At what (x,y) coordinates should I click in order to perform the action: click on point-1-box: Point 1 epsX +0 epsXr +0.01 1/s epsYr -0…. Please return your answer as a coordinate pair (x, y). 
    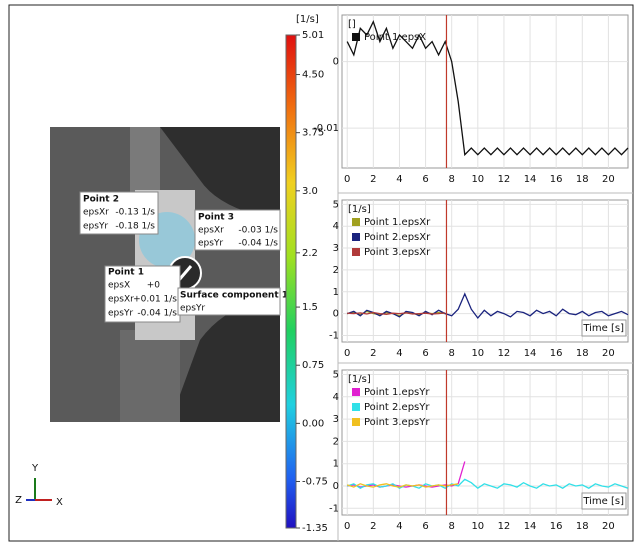
    Looking at the image, I should click on (142, 294).